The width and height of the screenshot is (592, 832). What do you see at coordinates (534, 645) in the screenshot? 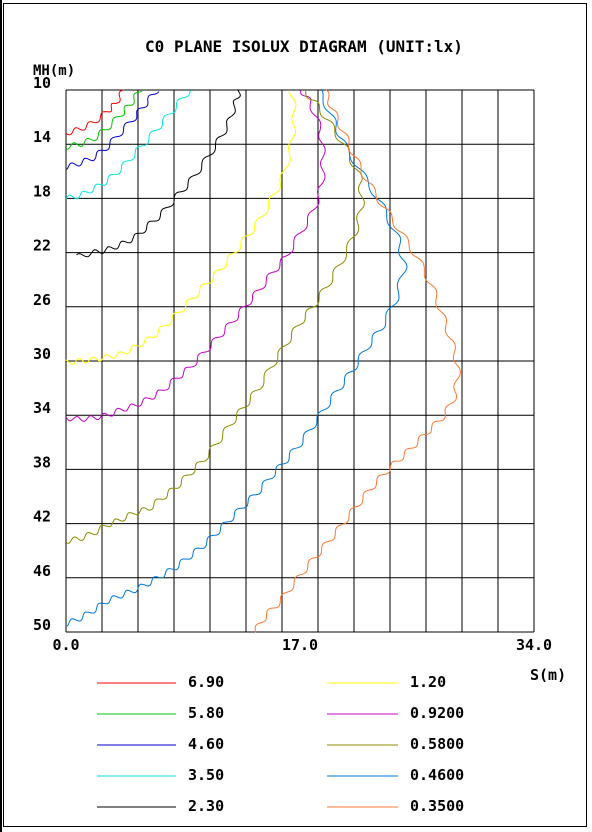
I see `x-tick-label: 34.0` at bounding box center [534, 645].